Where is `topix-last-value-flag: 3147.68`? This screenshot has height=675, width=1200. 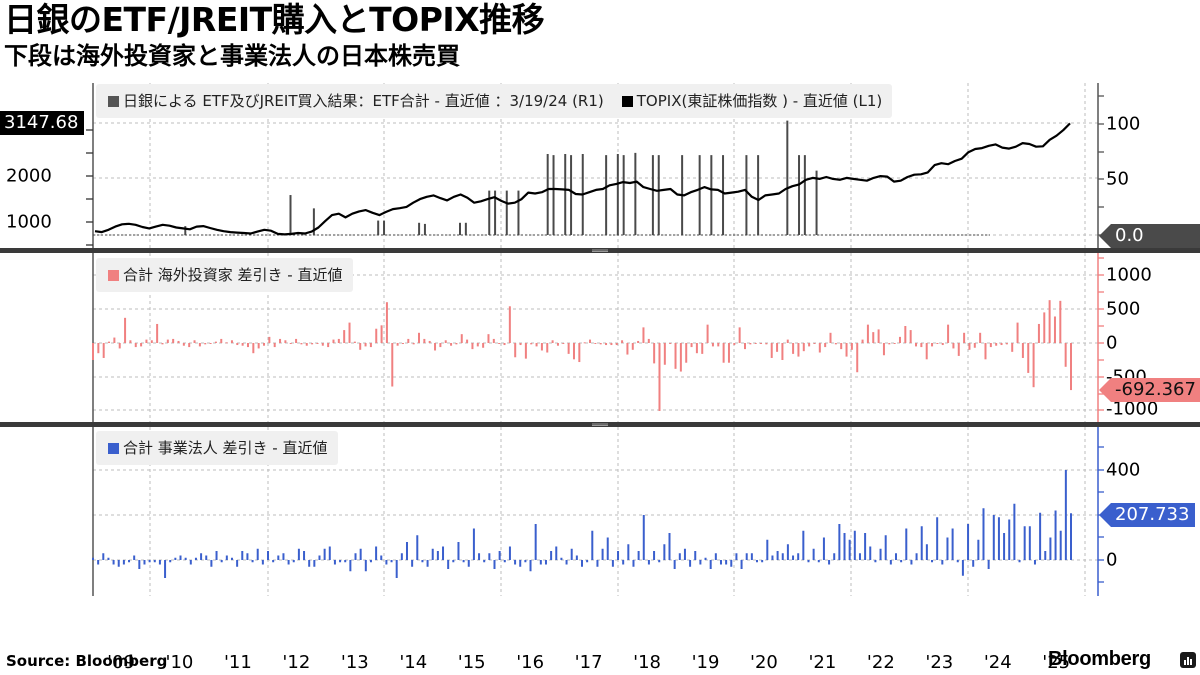 topix-last-value-flag: 3147.68 is located at coordinates (42, 123).